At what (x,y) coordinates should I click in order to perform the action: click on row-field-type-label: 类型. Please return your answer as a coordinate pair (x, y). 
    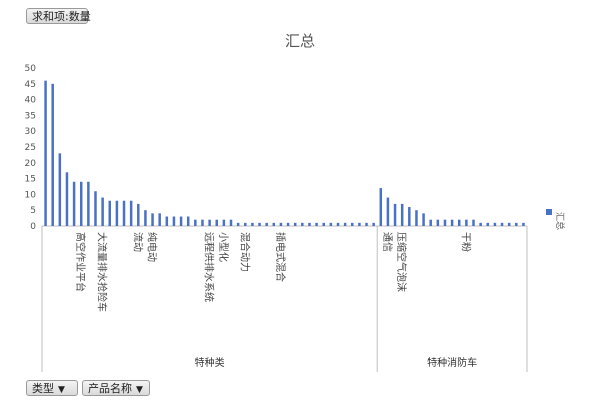
    Looking at the image, I should click on (43, 388).